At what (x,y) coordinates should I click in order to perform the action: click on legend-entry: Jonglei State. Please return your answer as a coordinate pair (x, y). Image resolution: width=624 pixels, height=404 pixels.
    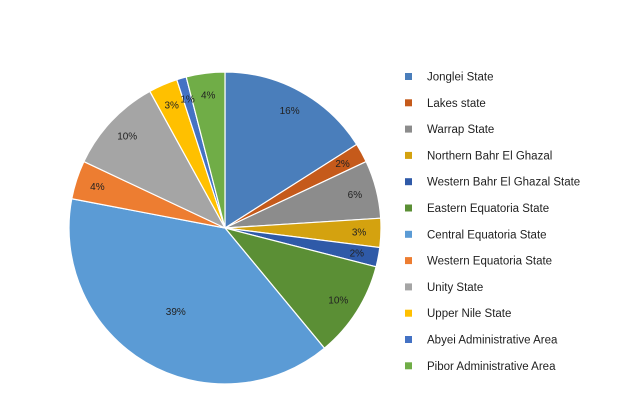
    Looking at the image, I should click on (449, 78).